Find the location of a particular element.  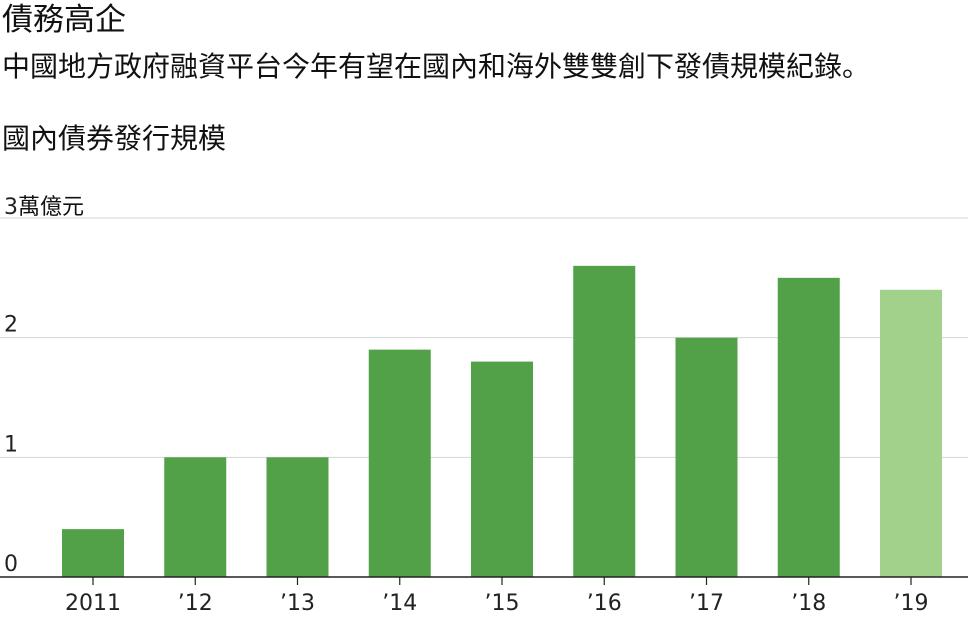

x-tick-label-2: ’13 is located at coordinates (297, 603).